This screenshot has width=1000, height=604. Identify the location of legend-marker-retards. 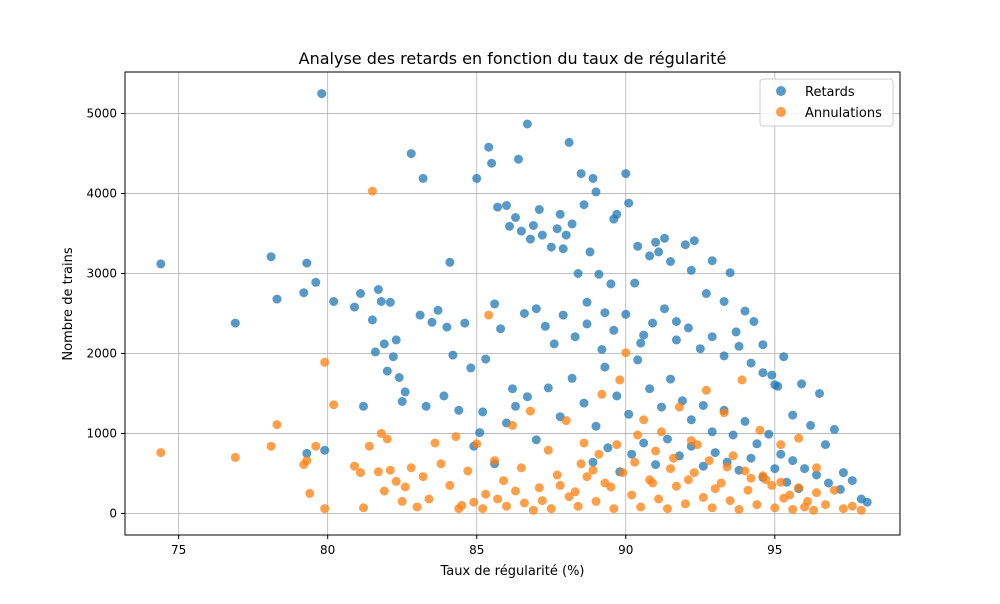
(781, 91).